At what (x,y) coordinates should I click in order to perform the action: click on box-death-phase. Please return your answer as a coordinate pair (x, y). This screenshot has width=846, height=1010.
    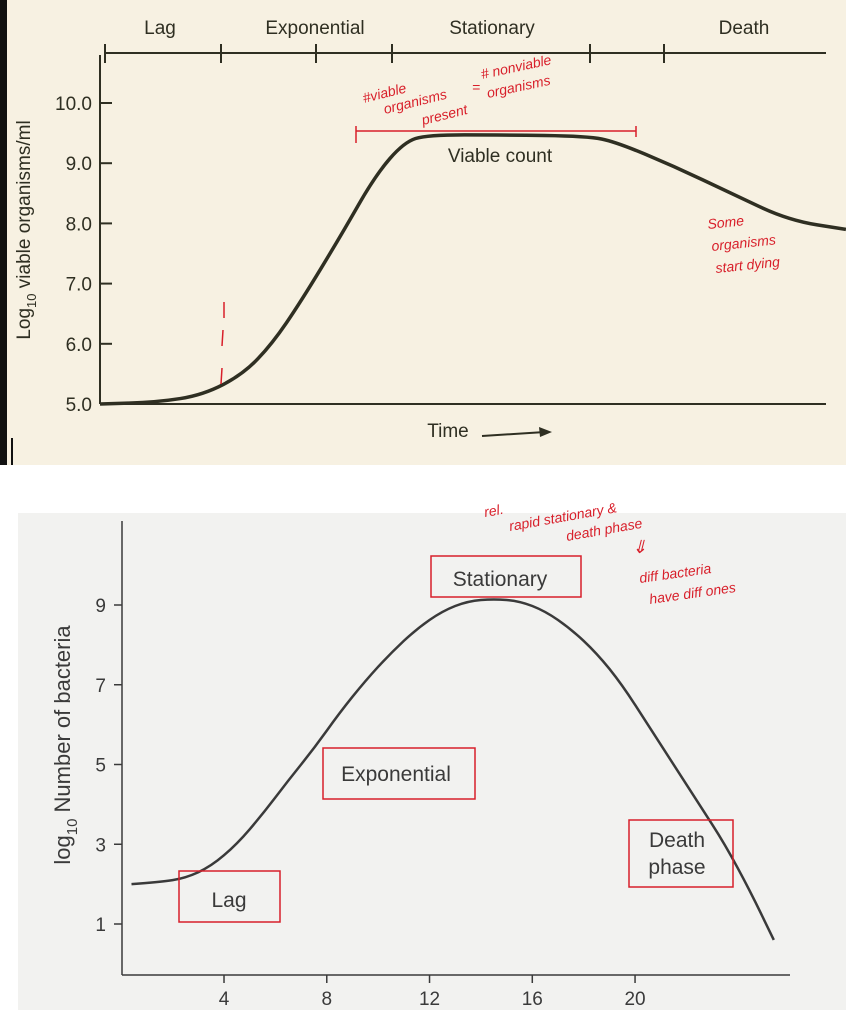
    Looking at the image, I should click on (681, 853).